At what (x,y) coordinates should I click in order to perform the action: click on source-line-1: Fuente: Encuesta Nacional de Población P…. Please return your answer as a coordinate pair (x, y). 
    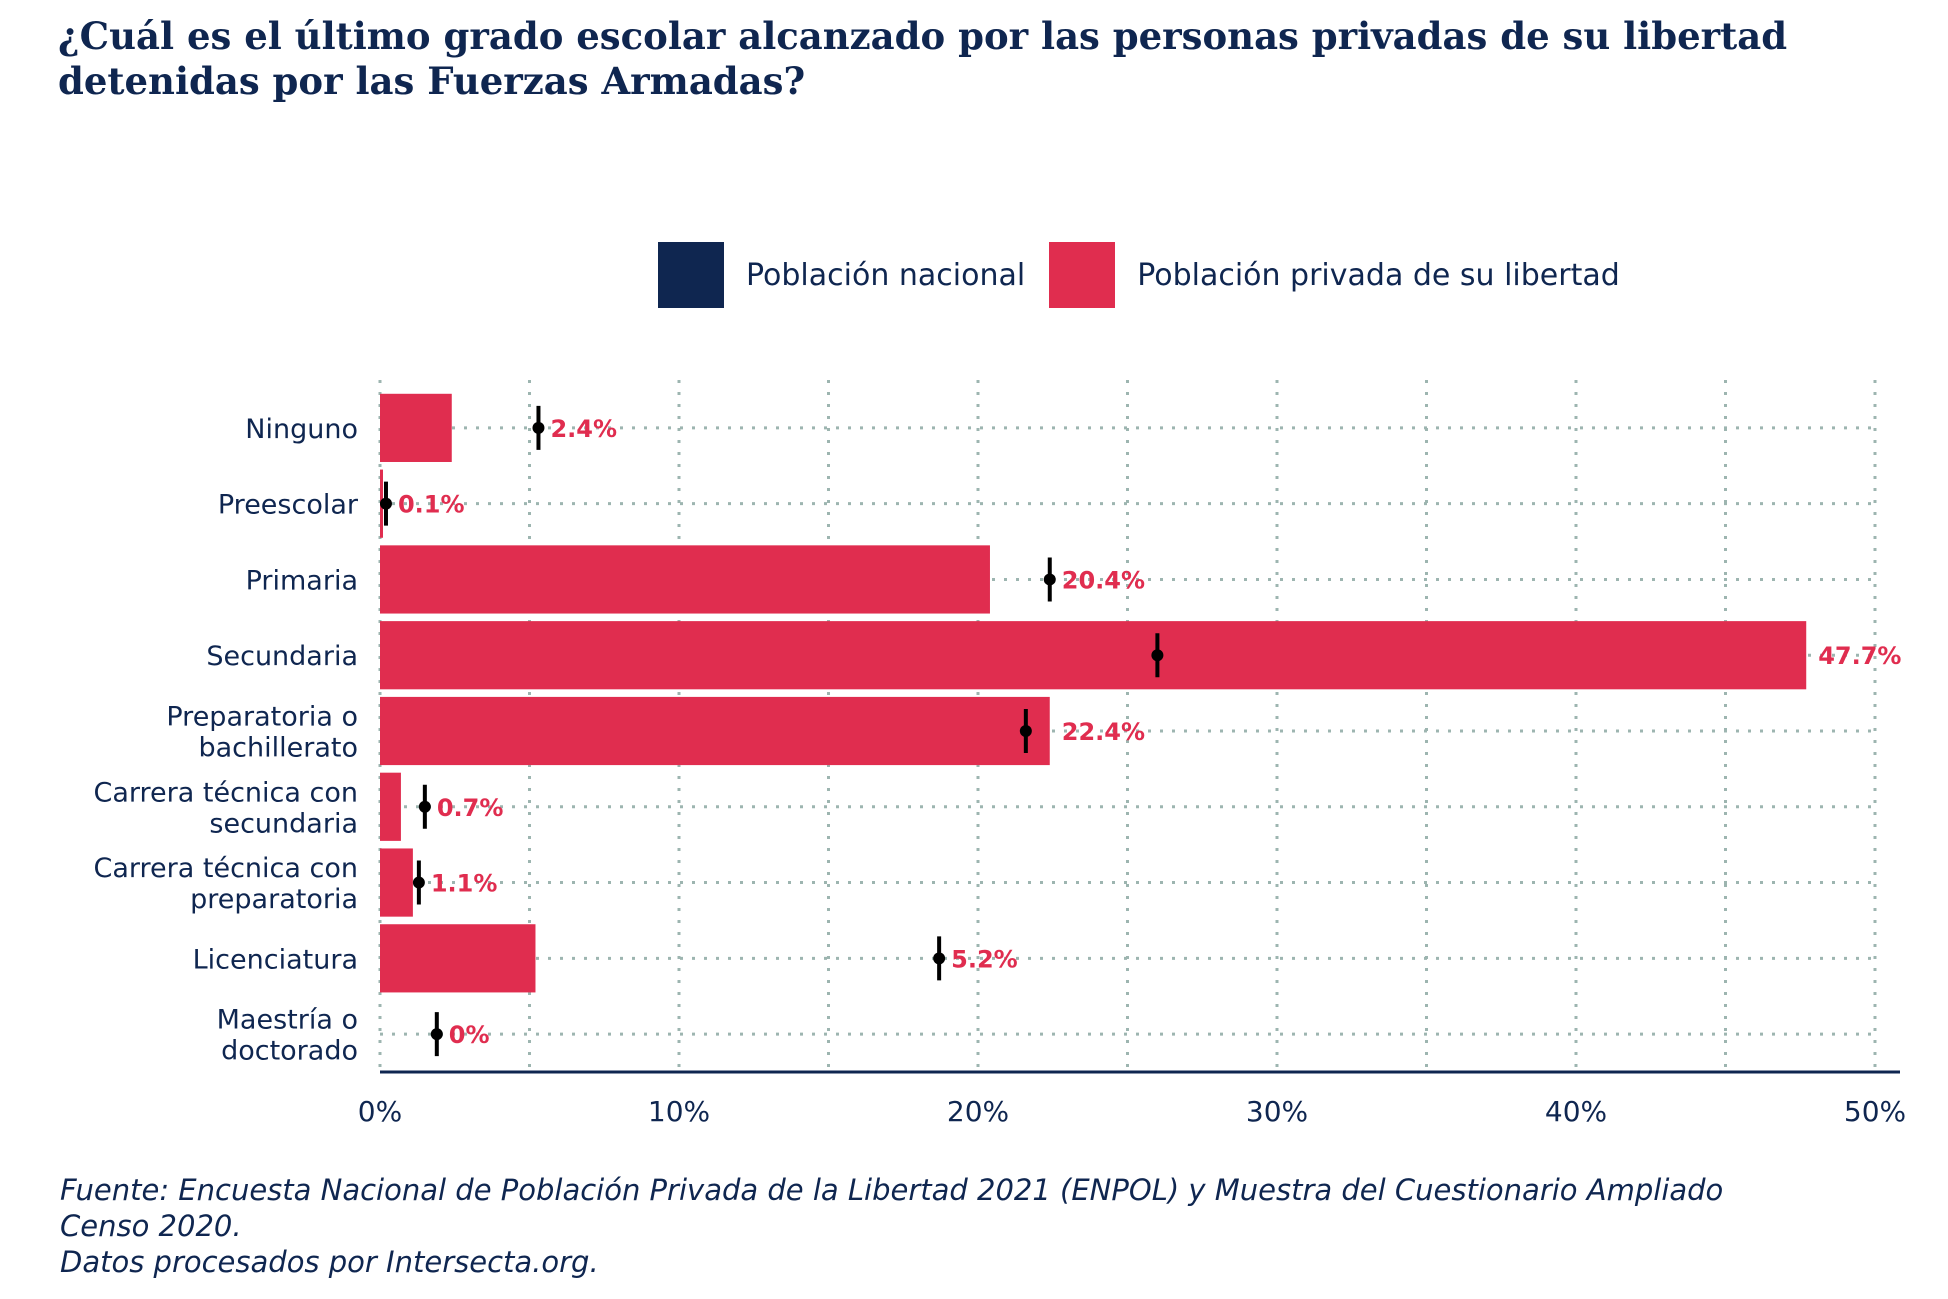
    Looking at the image, I should click on (892, 1190).